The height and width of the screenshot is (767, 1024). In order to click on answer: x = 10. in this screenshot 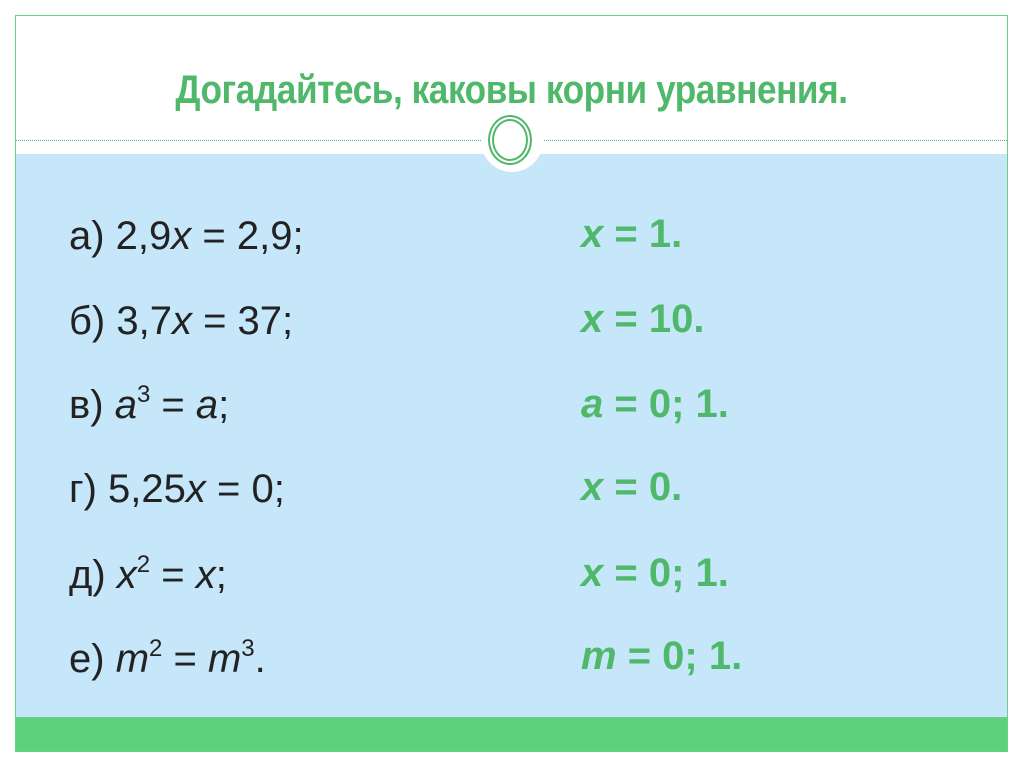, I will do `click(642, 319)`.